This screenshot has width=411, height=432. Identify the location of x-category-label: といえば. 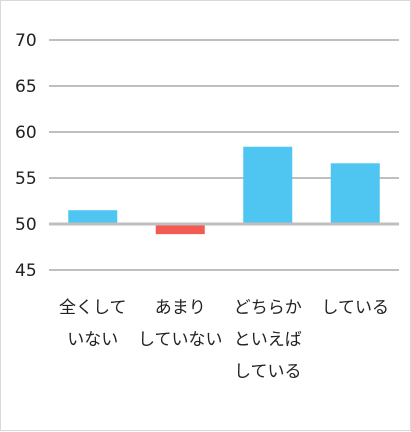
(268, 340).